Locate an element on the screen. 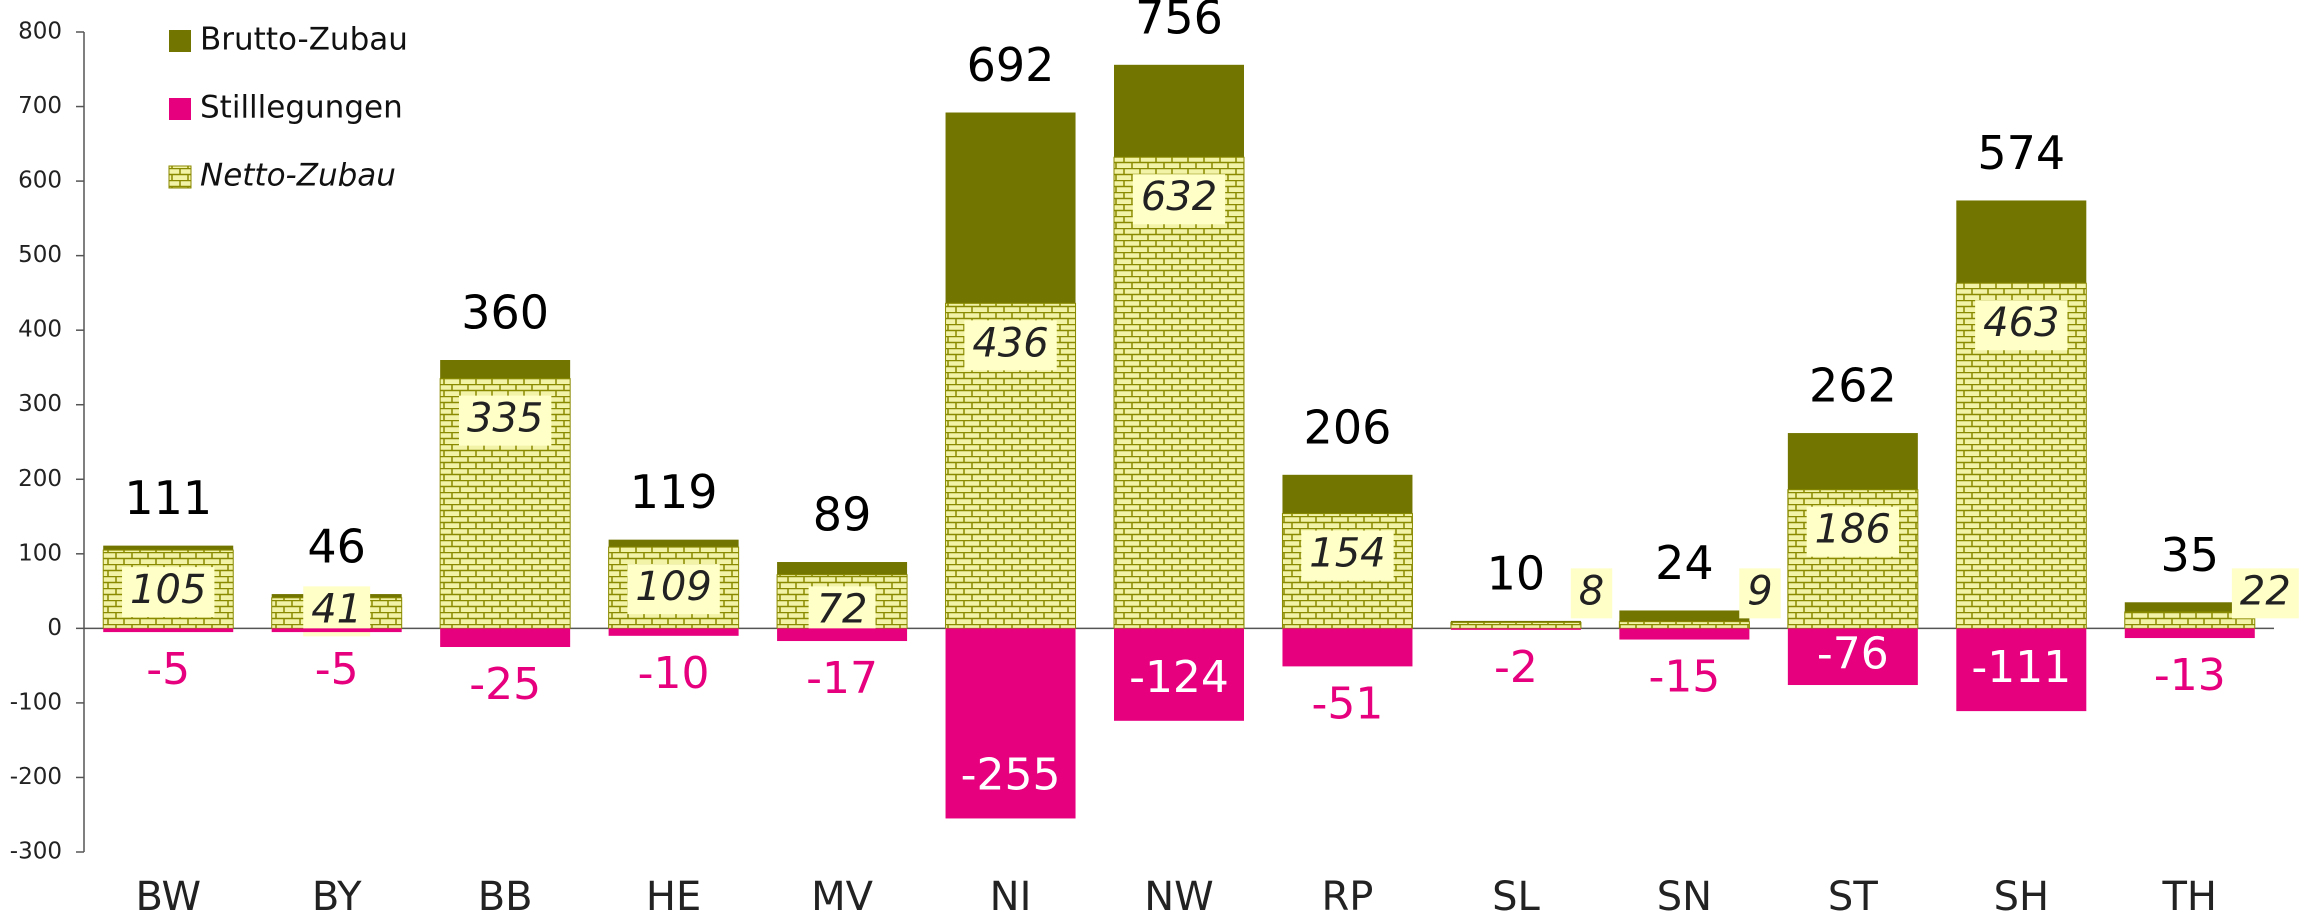 Image resolution: width=2303 pixels, height=921 pixels. value-label: -76 is located at coordinates (1853, 654).